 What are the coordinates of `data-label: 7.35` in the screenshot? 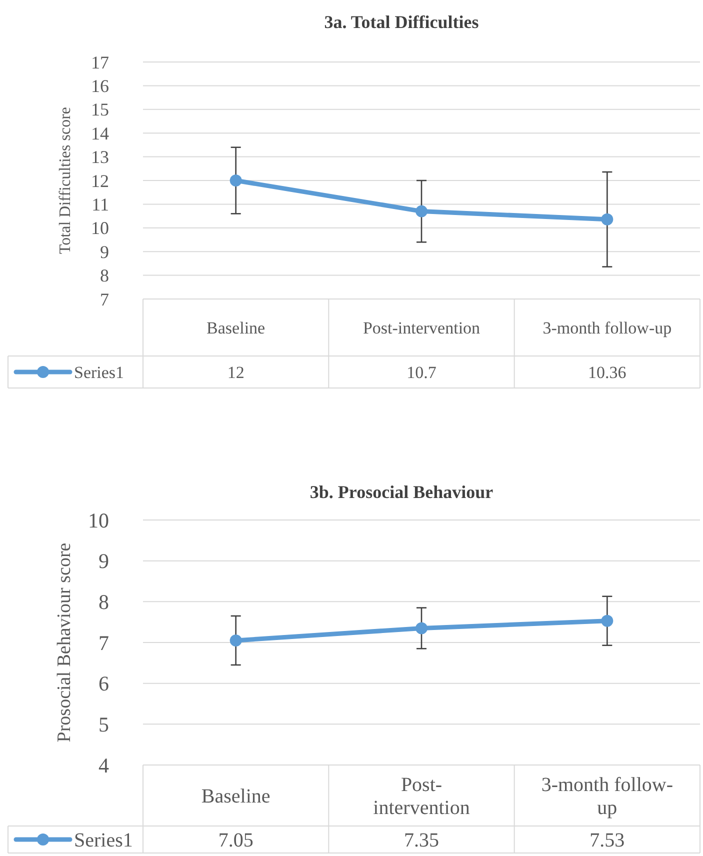 It's located at (421, 841).